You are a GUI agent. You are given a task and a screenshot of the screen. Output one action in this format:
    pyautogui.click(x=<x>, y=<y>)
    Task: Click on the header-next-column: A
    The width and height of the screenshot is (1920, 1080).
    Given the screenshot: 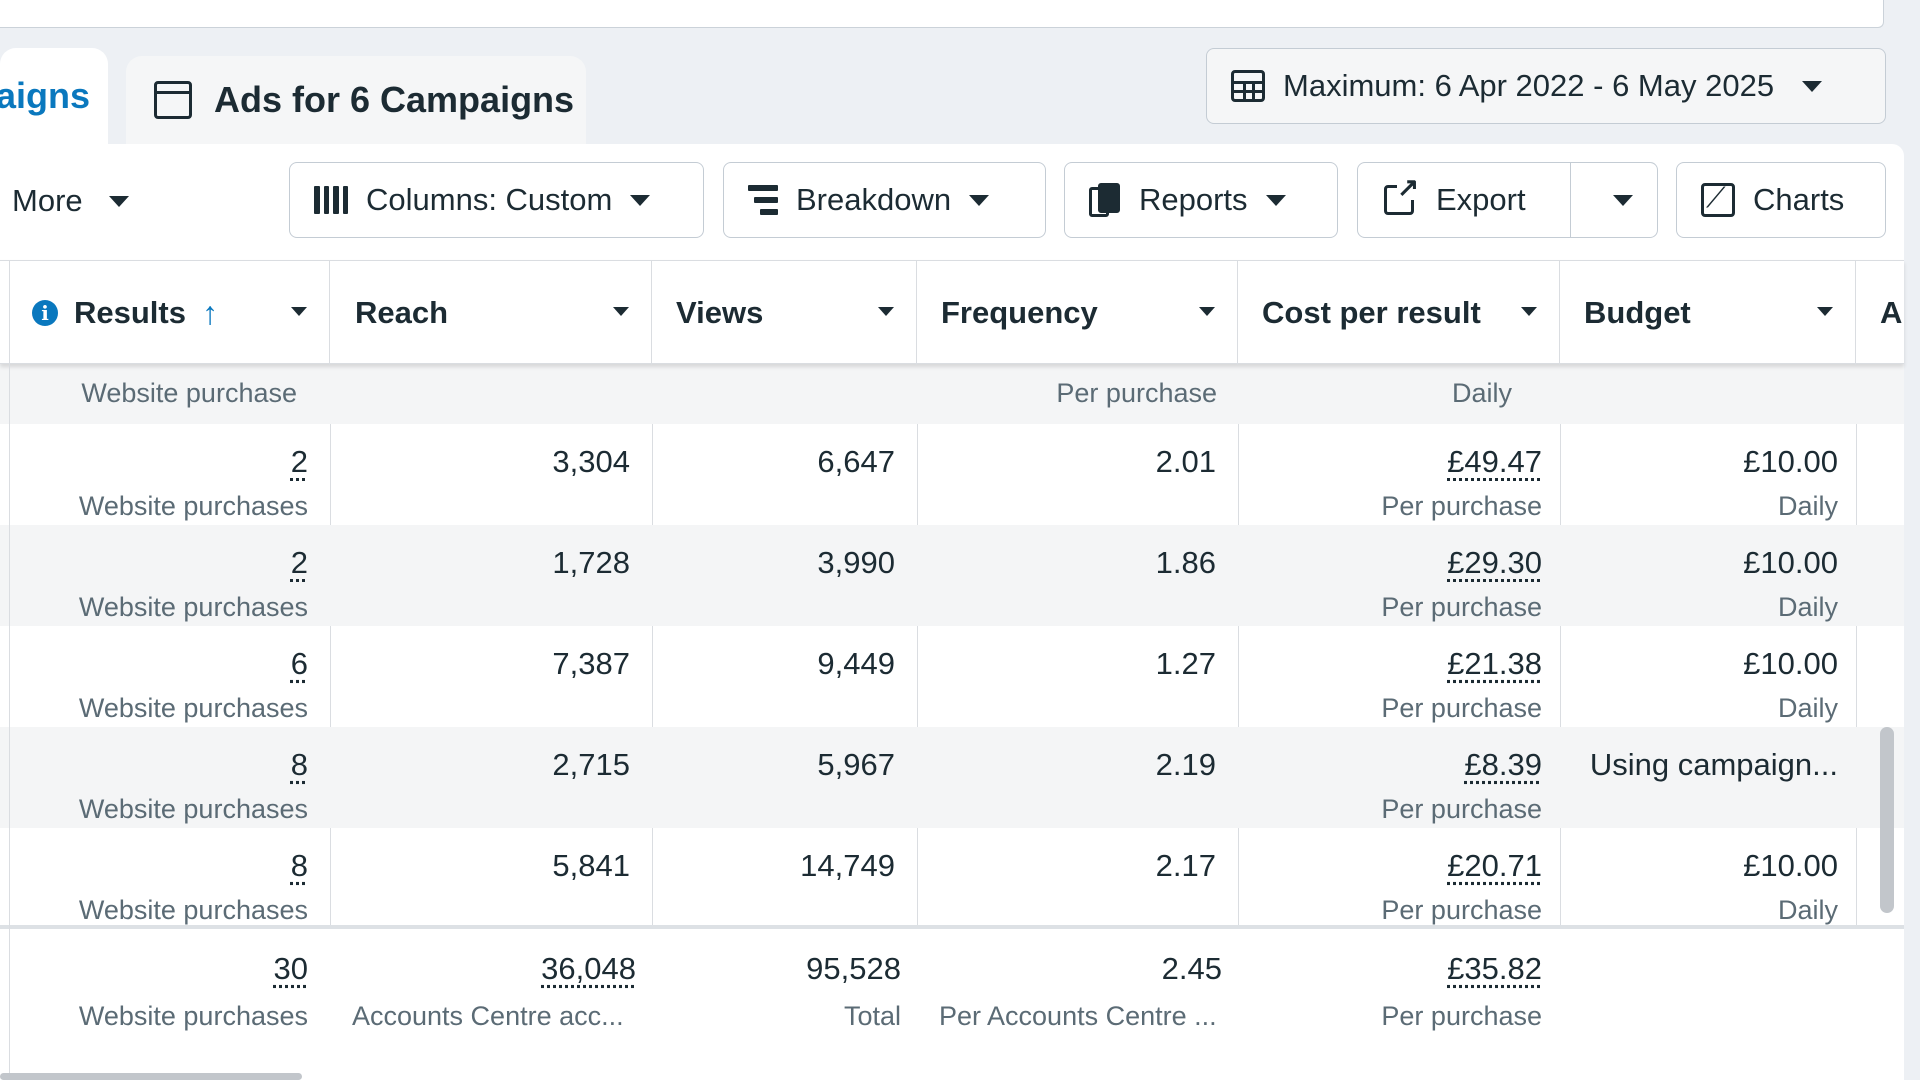 What is the action you would take?
    pyautogui.click(x=1880, y=313)
    